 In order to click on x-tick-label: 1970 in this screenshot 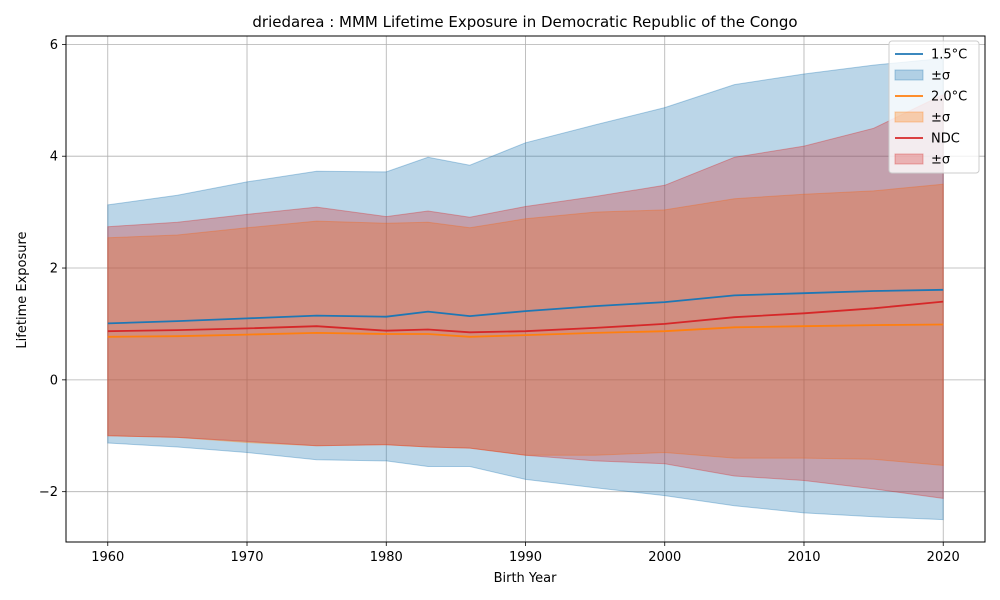, I will do `click(246, 557)`.